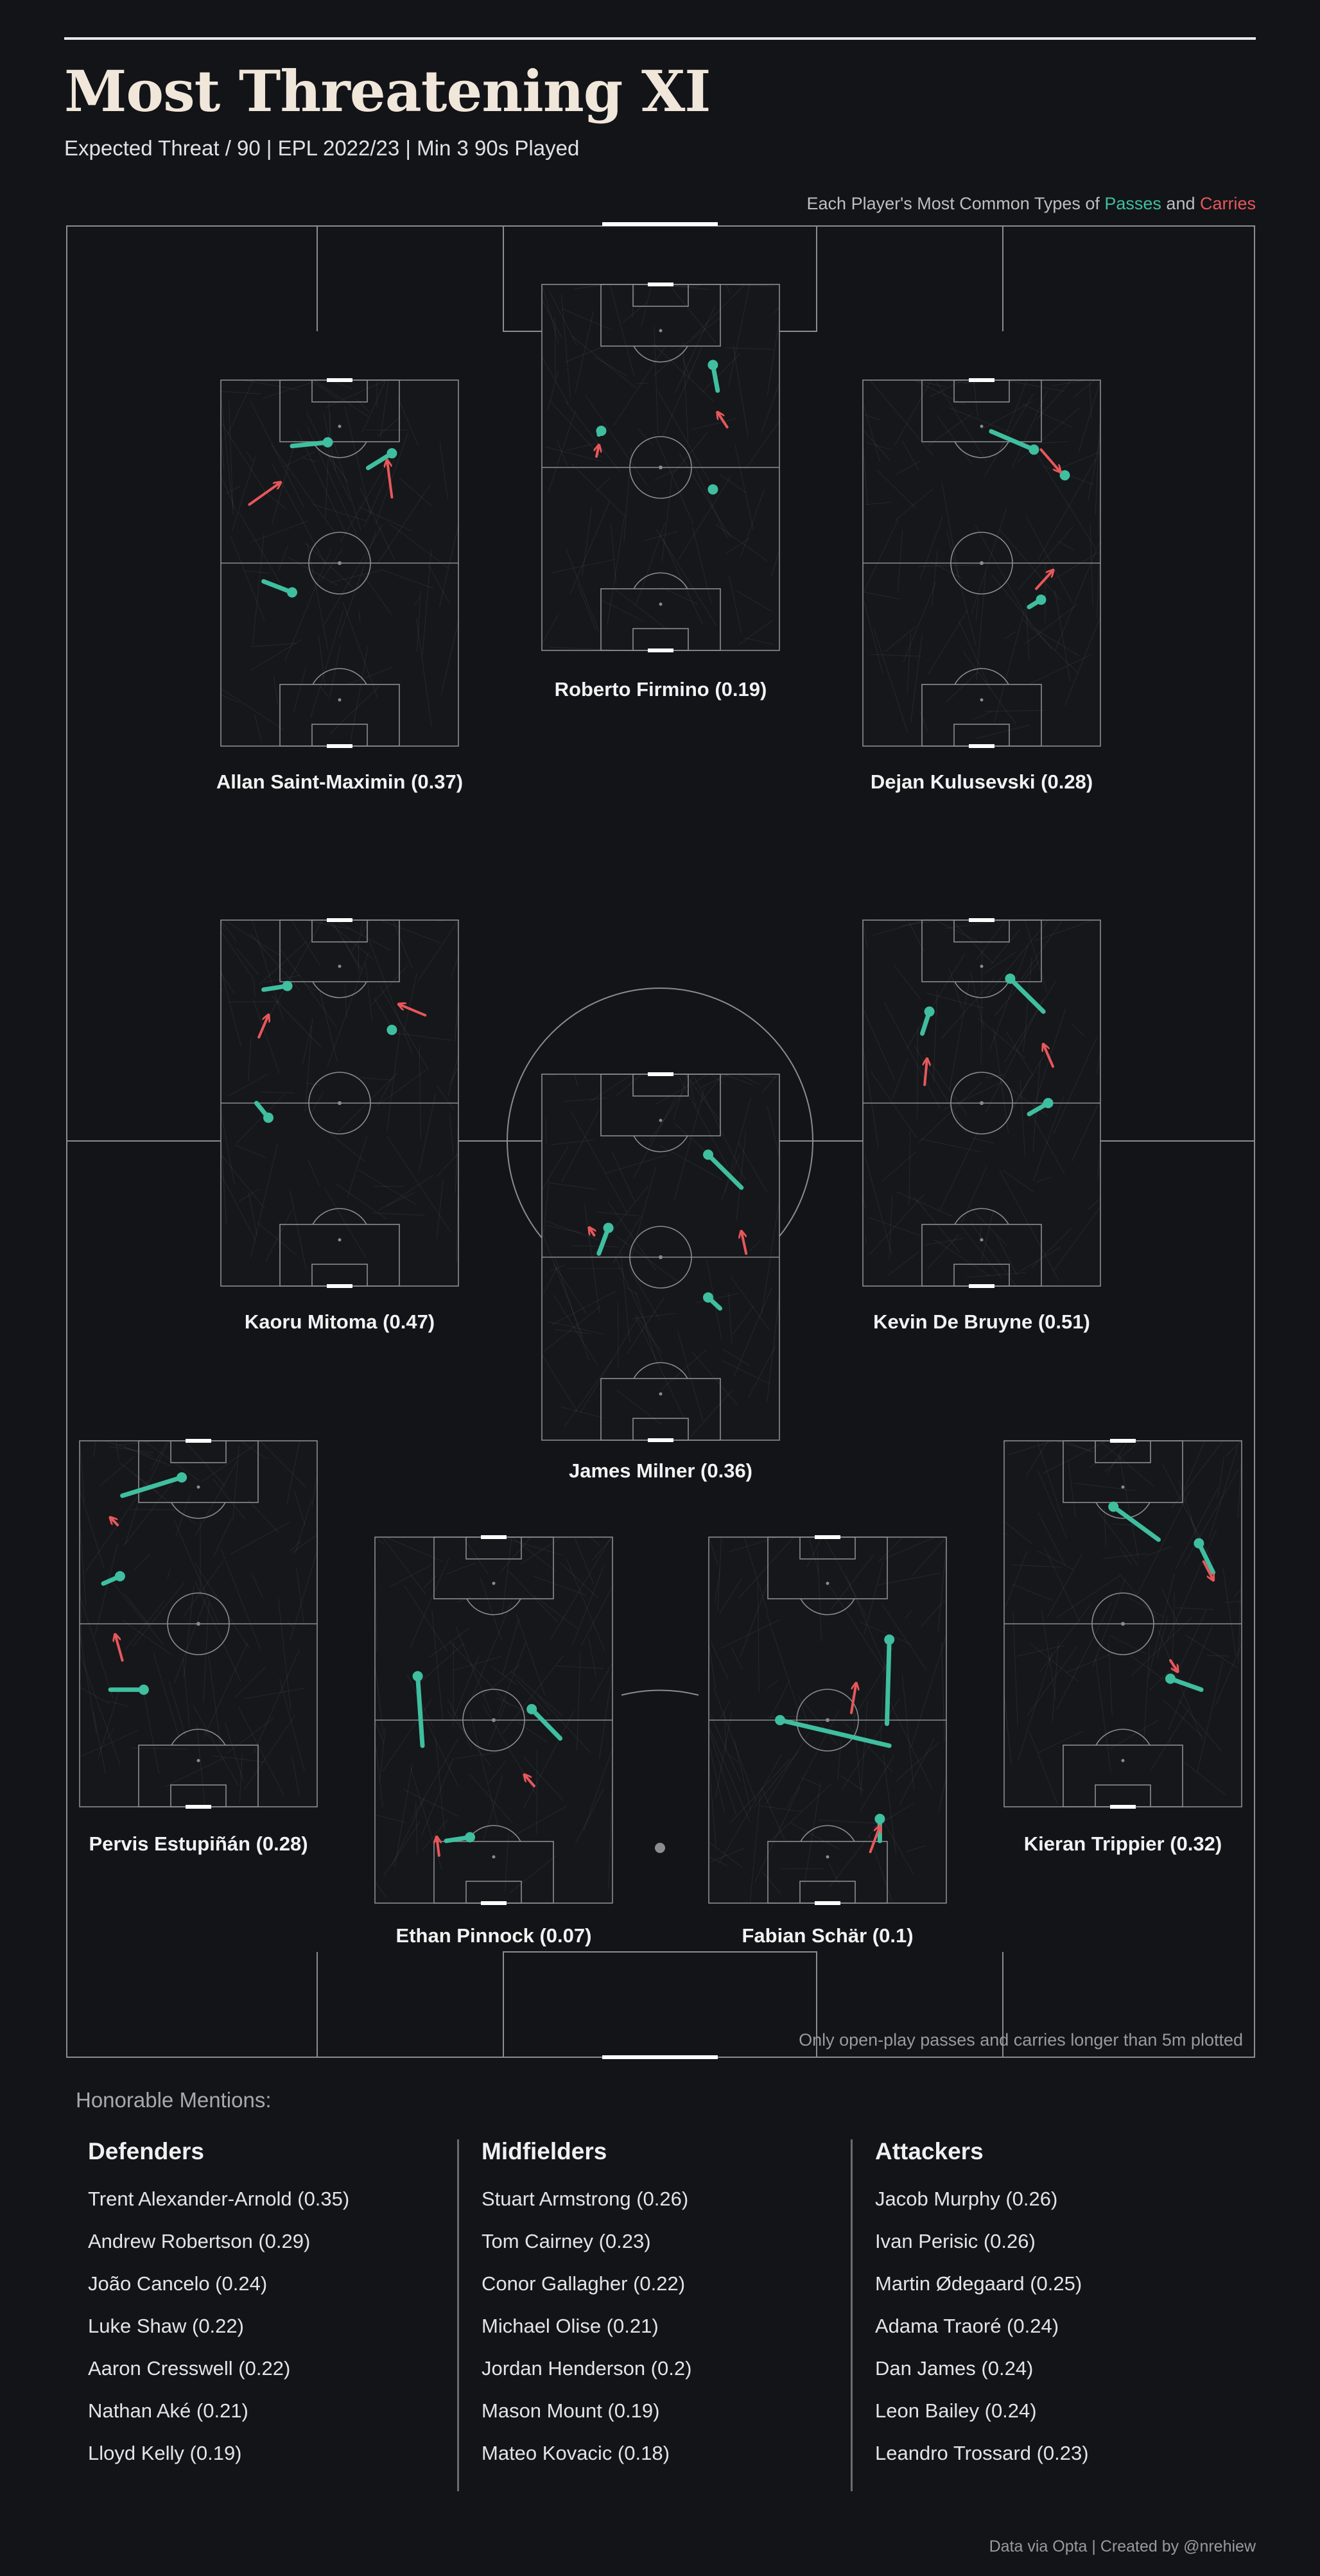 This screenshot has width=1320, height=2576. What do you see at coordinates (388, 91) in the screenshot?
I see `page-title: Most Threatening XI` at bounding box center [388, 91].